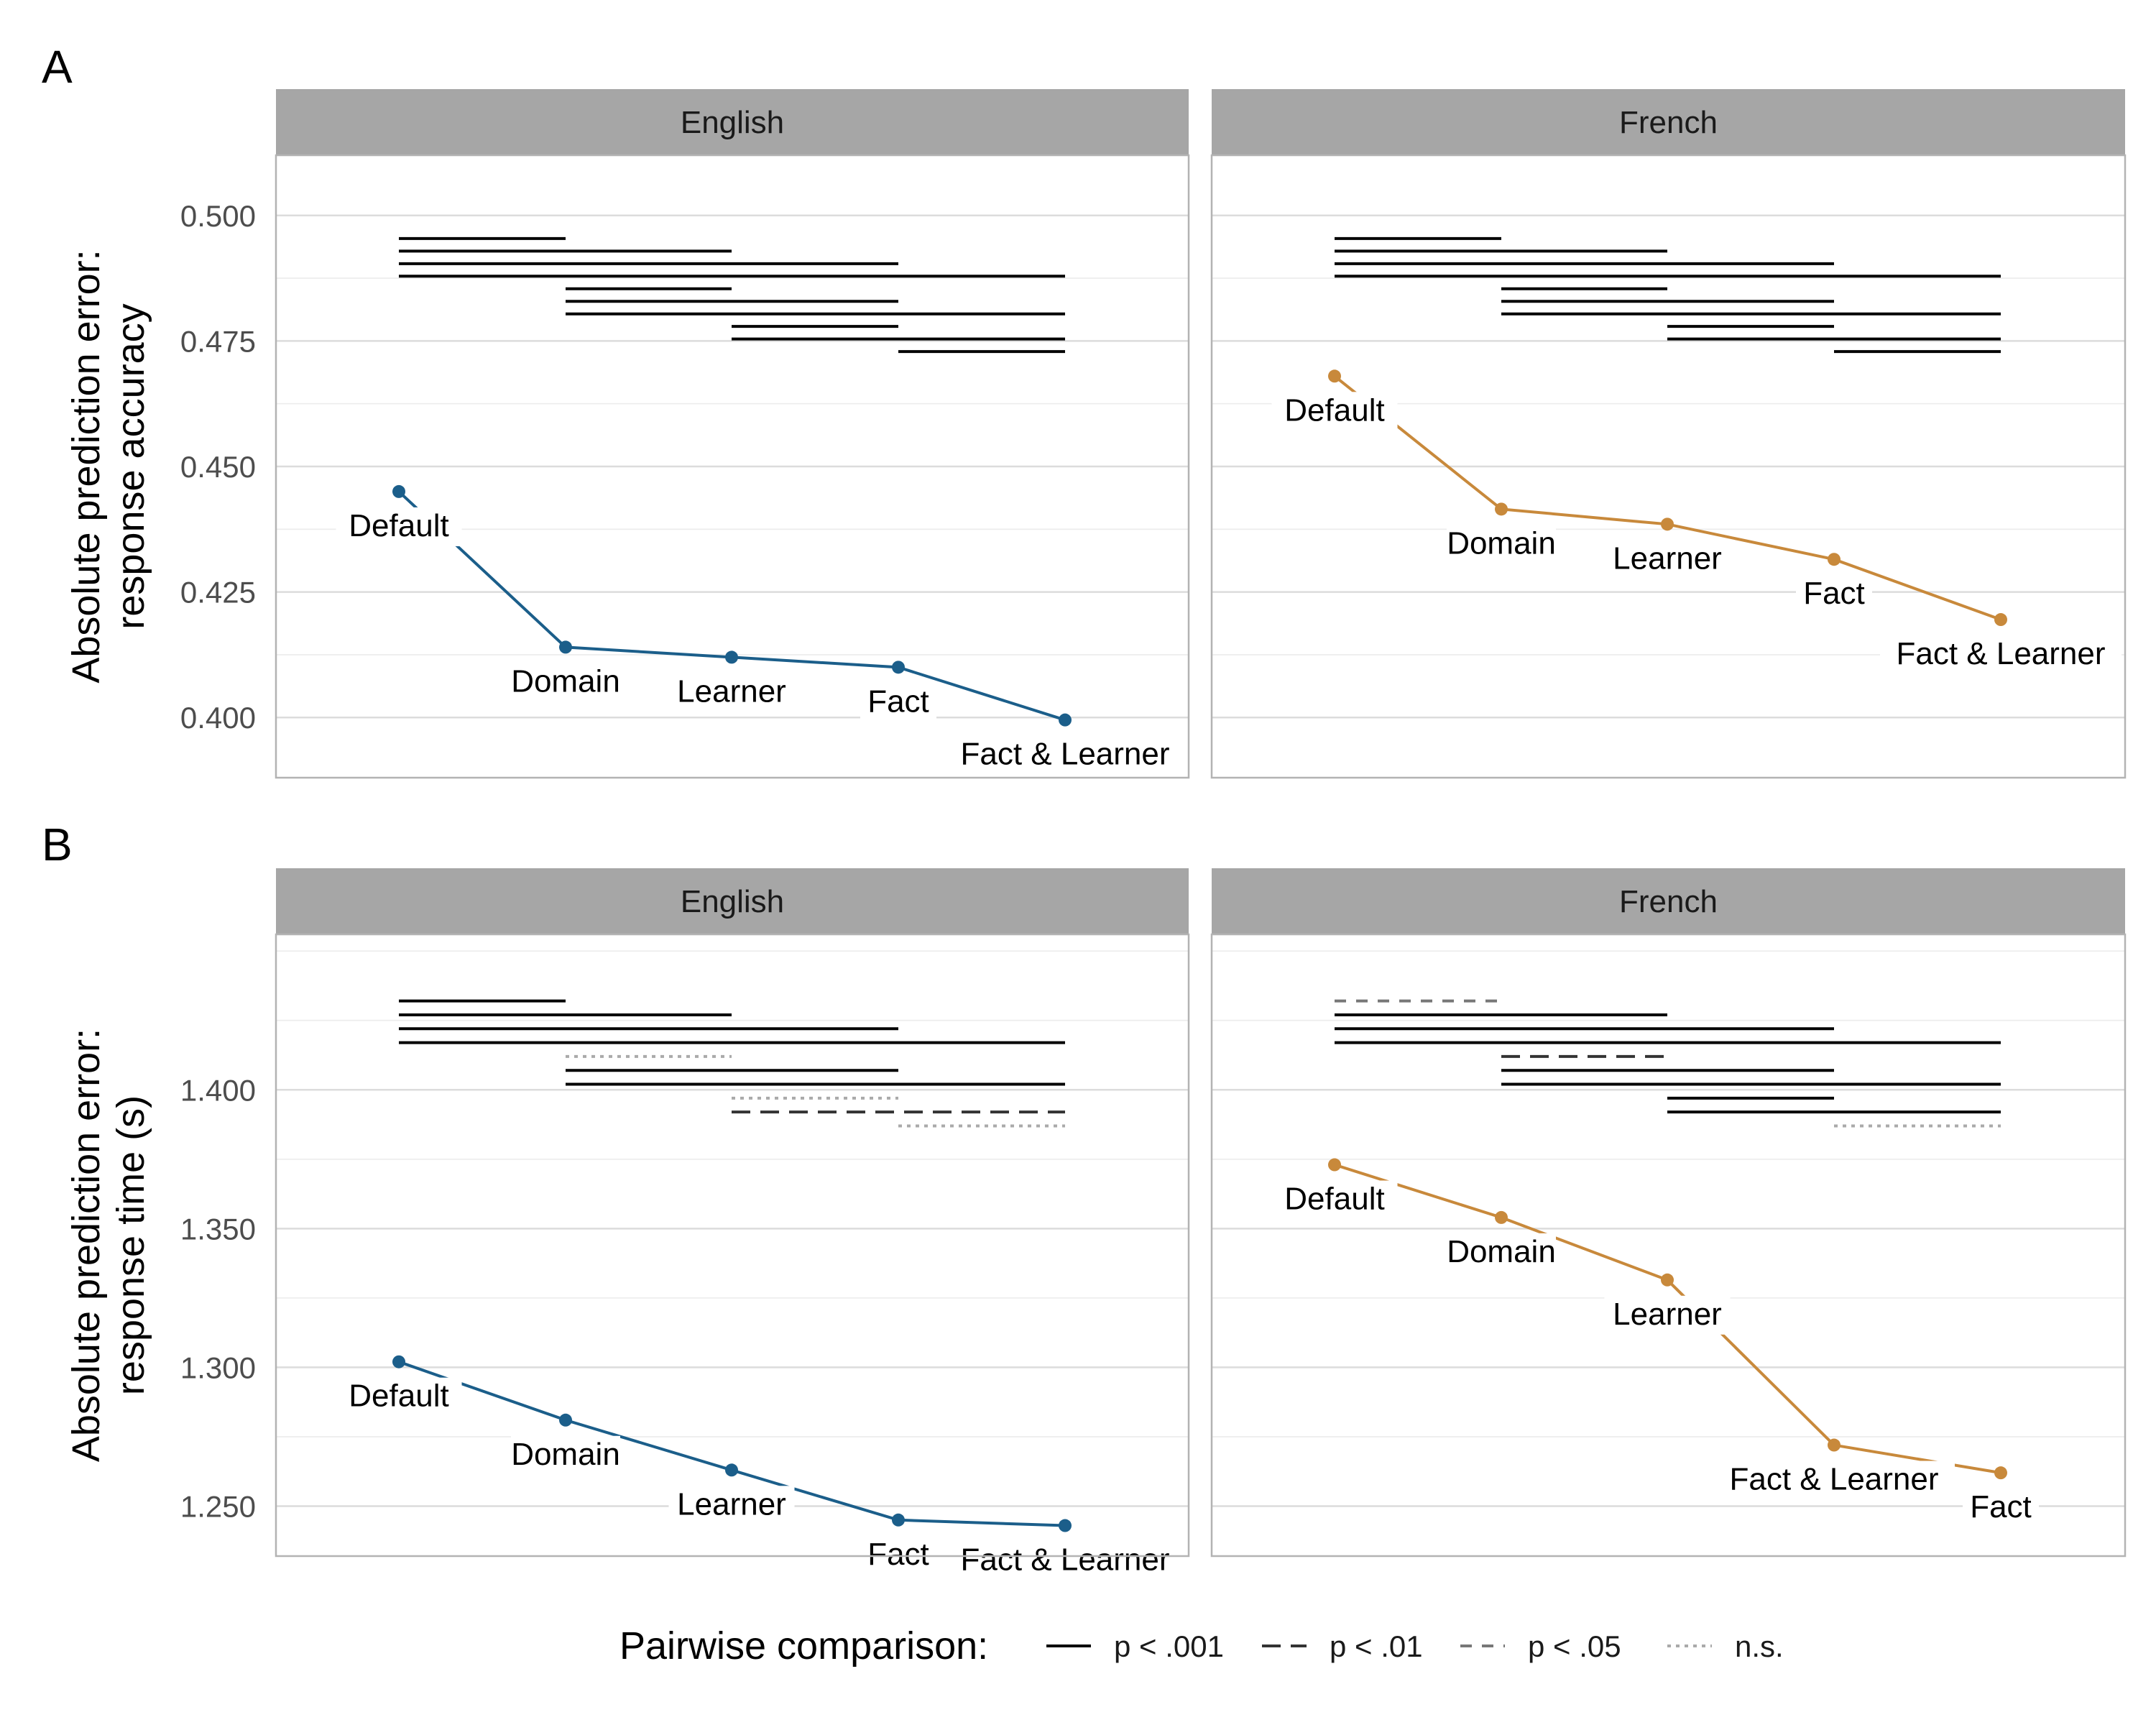  Describe the element at coordinates (58, 67) in the screenshot. I see `panel-letter-a: A` at that location.